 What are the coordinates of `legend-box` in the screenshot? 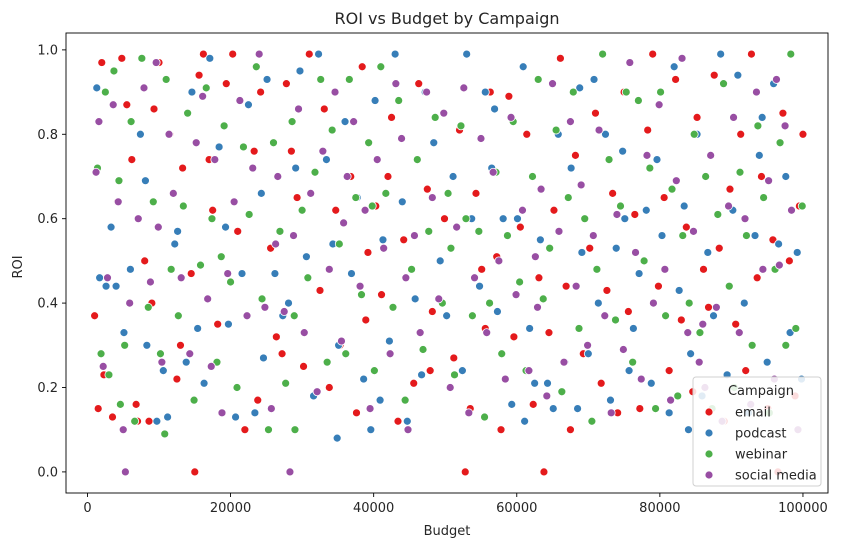 It's located at (757, 431).